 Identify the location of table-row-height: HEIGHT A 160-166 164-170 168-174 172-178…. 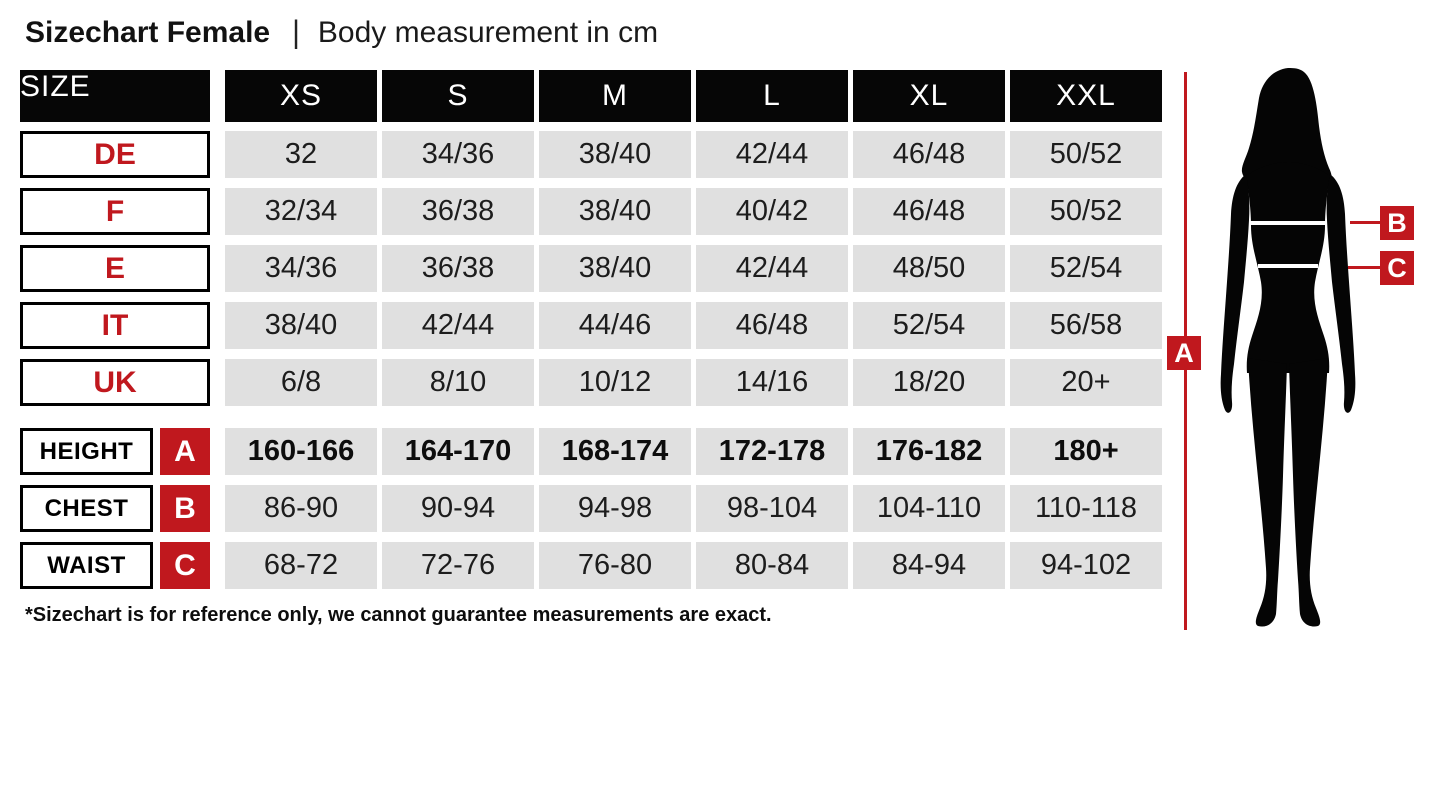
(591, 451).